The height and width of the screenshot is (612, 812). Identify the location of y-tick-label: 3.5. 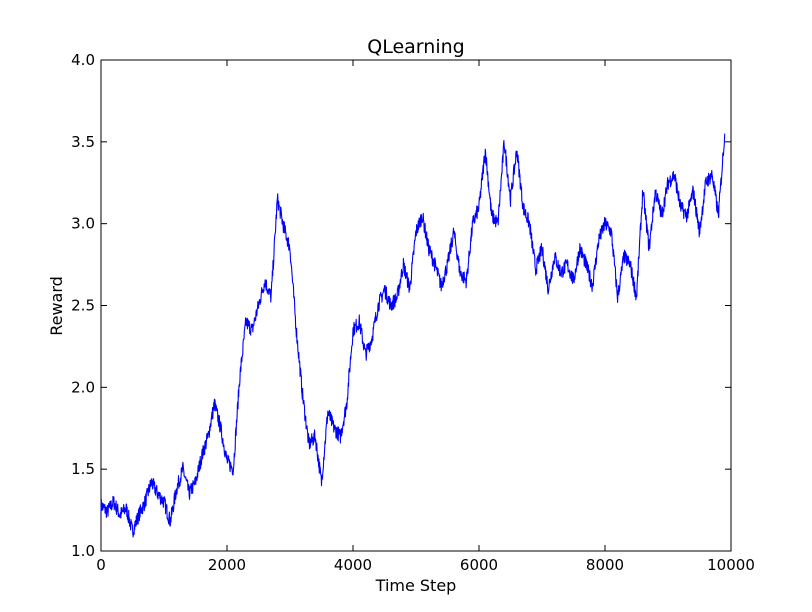
(83, 142).